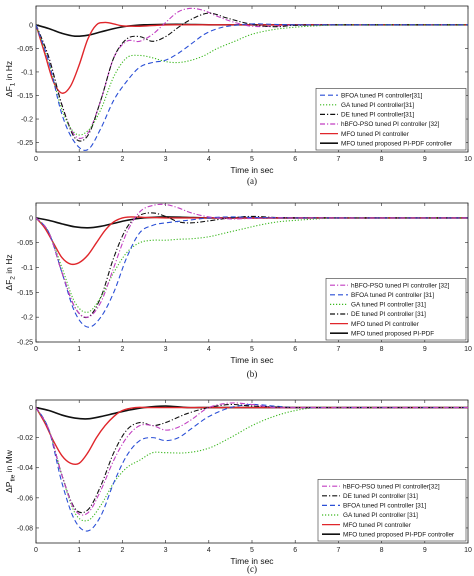 This screenshot has height=576, width=474. I want to click on panel-caption: (b), so click(252, 374).